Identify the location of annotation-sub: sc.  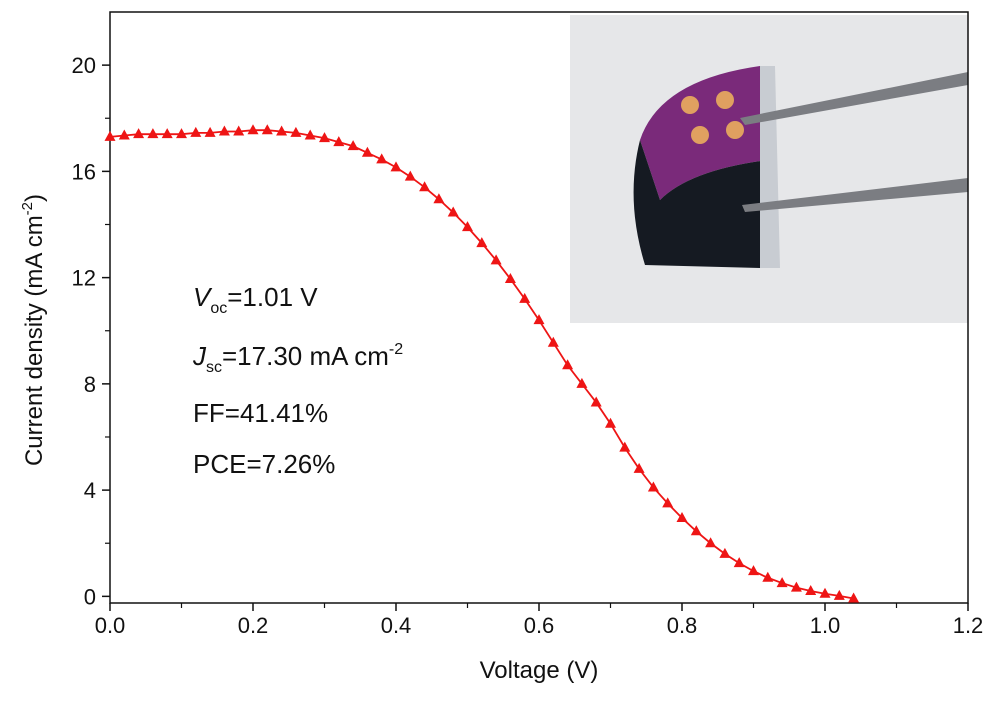
(214, 367).